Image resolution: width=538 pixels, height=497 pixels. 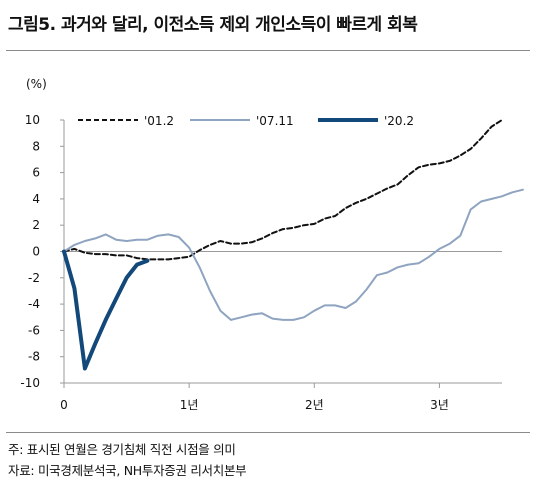 What do you see at coordinates (159, 121) in the screenshot?
I see `legend-label-1: '01.2` at bounding box center [159, 121].